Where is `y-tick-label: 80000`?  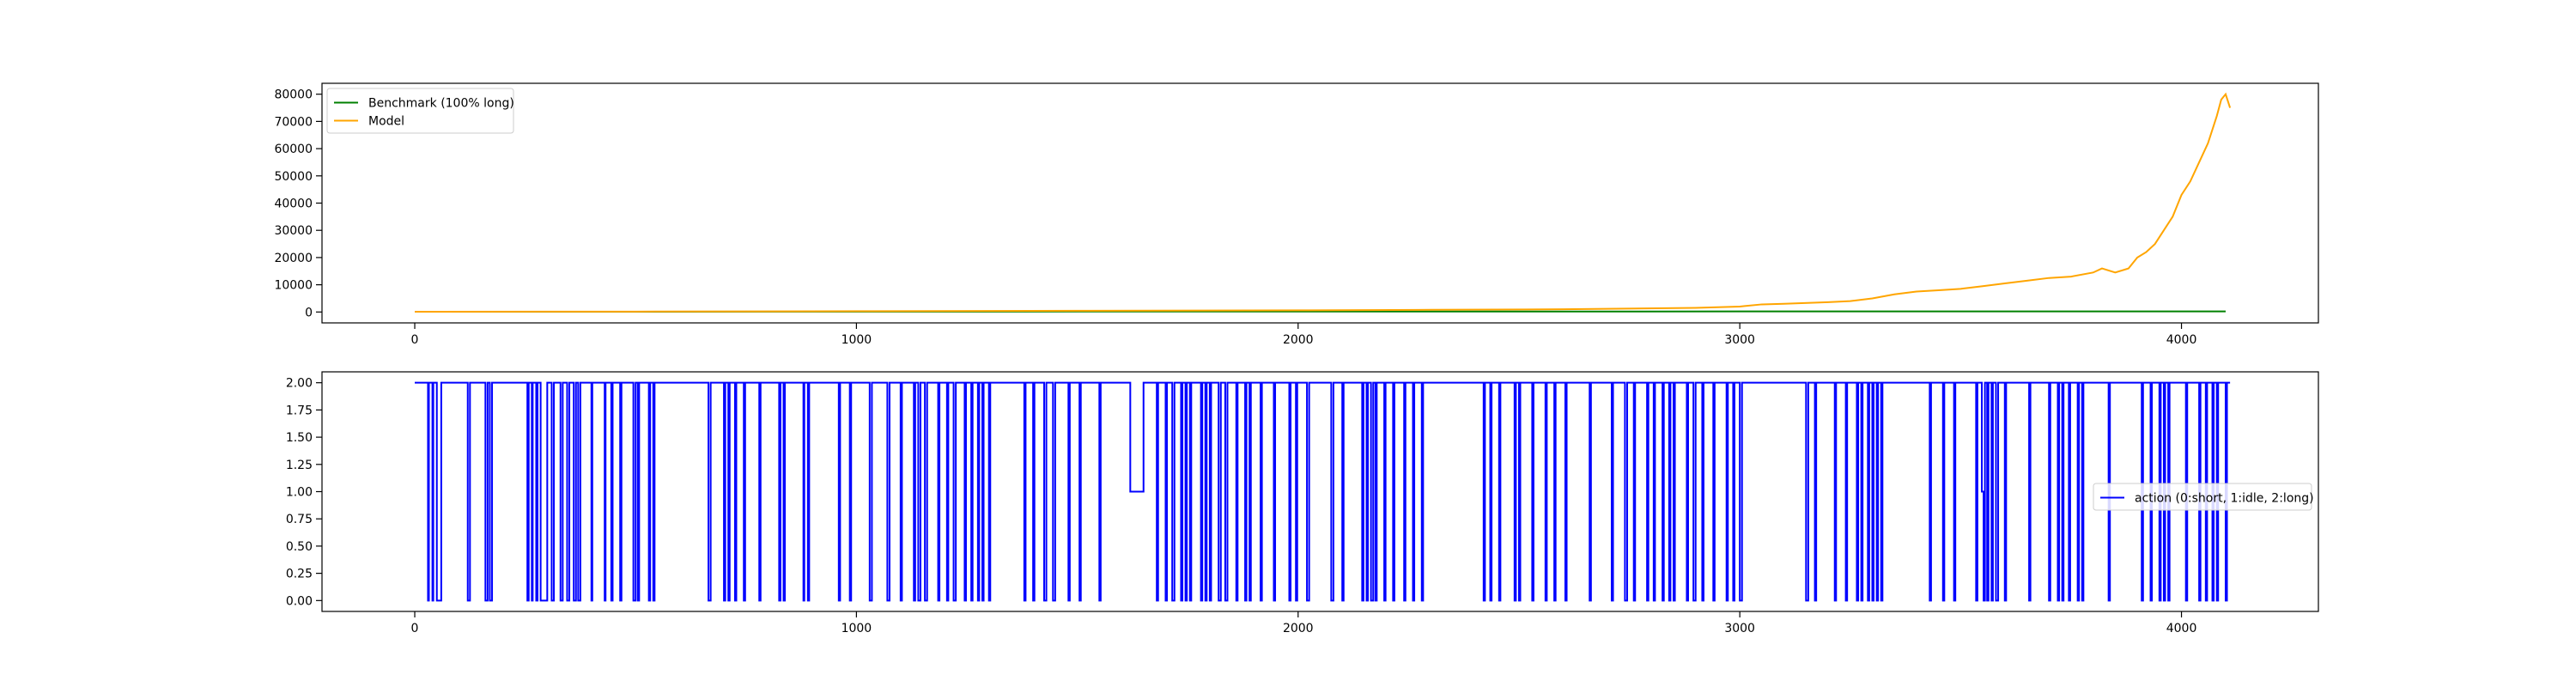
y-tick-label: 80000 is located at coordinates (293, 95).